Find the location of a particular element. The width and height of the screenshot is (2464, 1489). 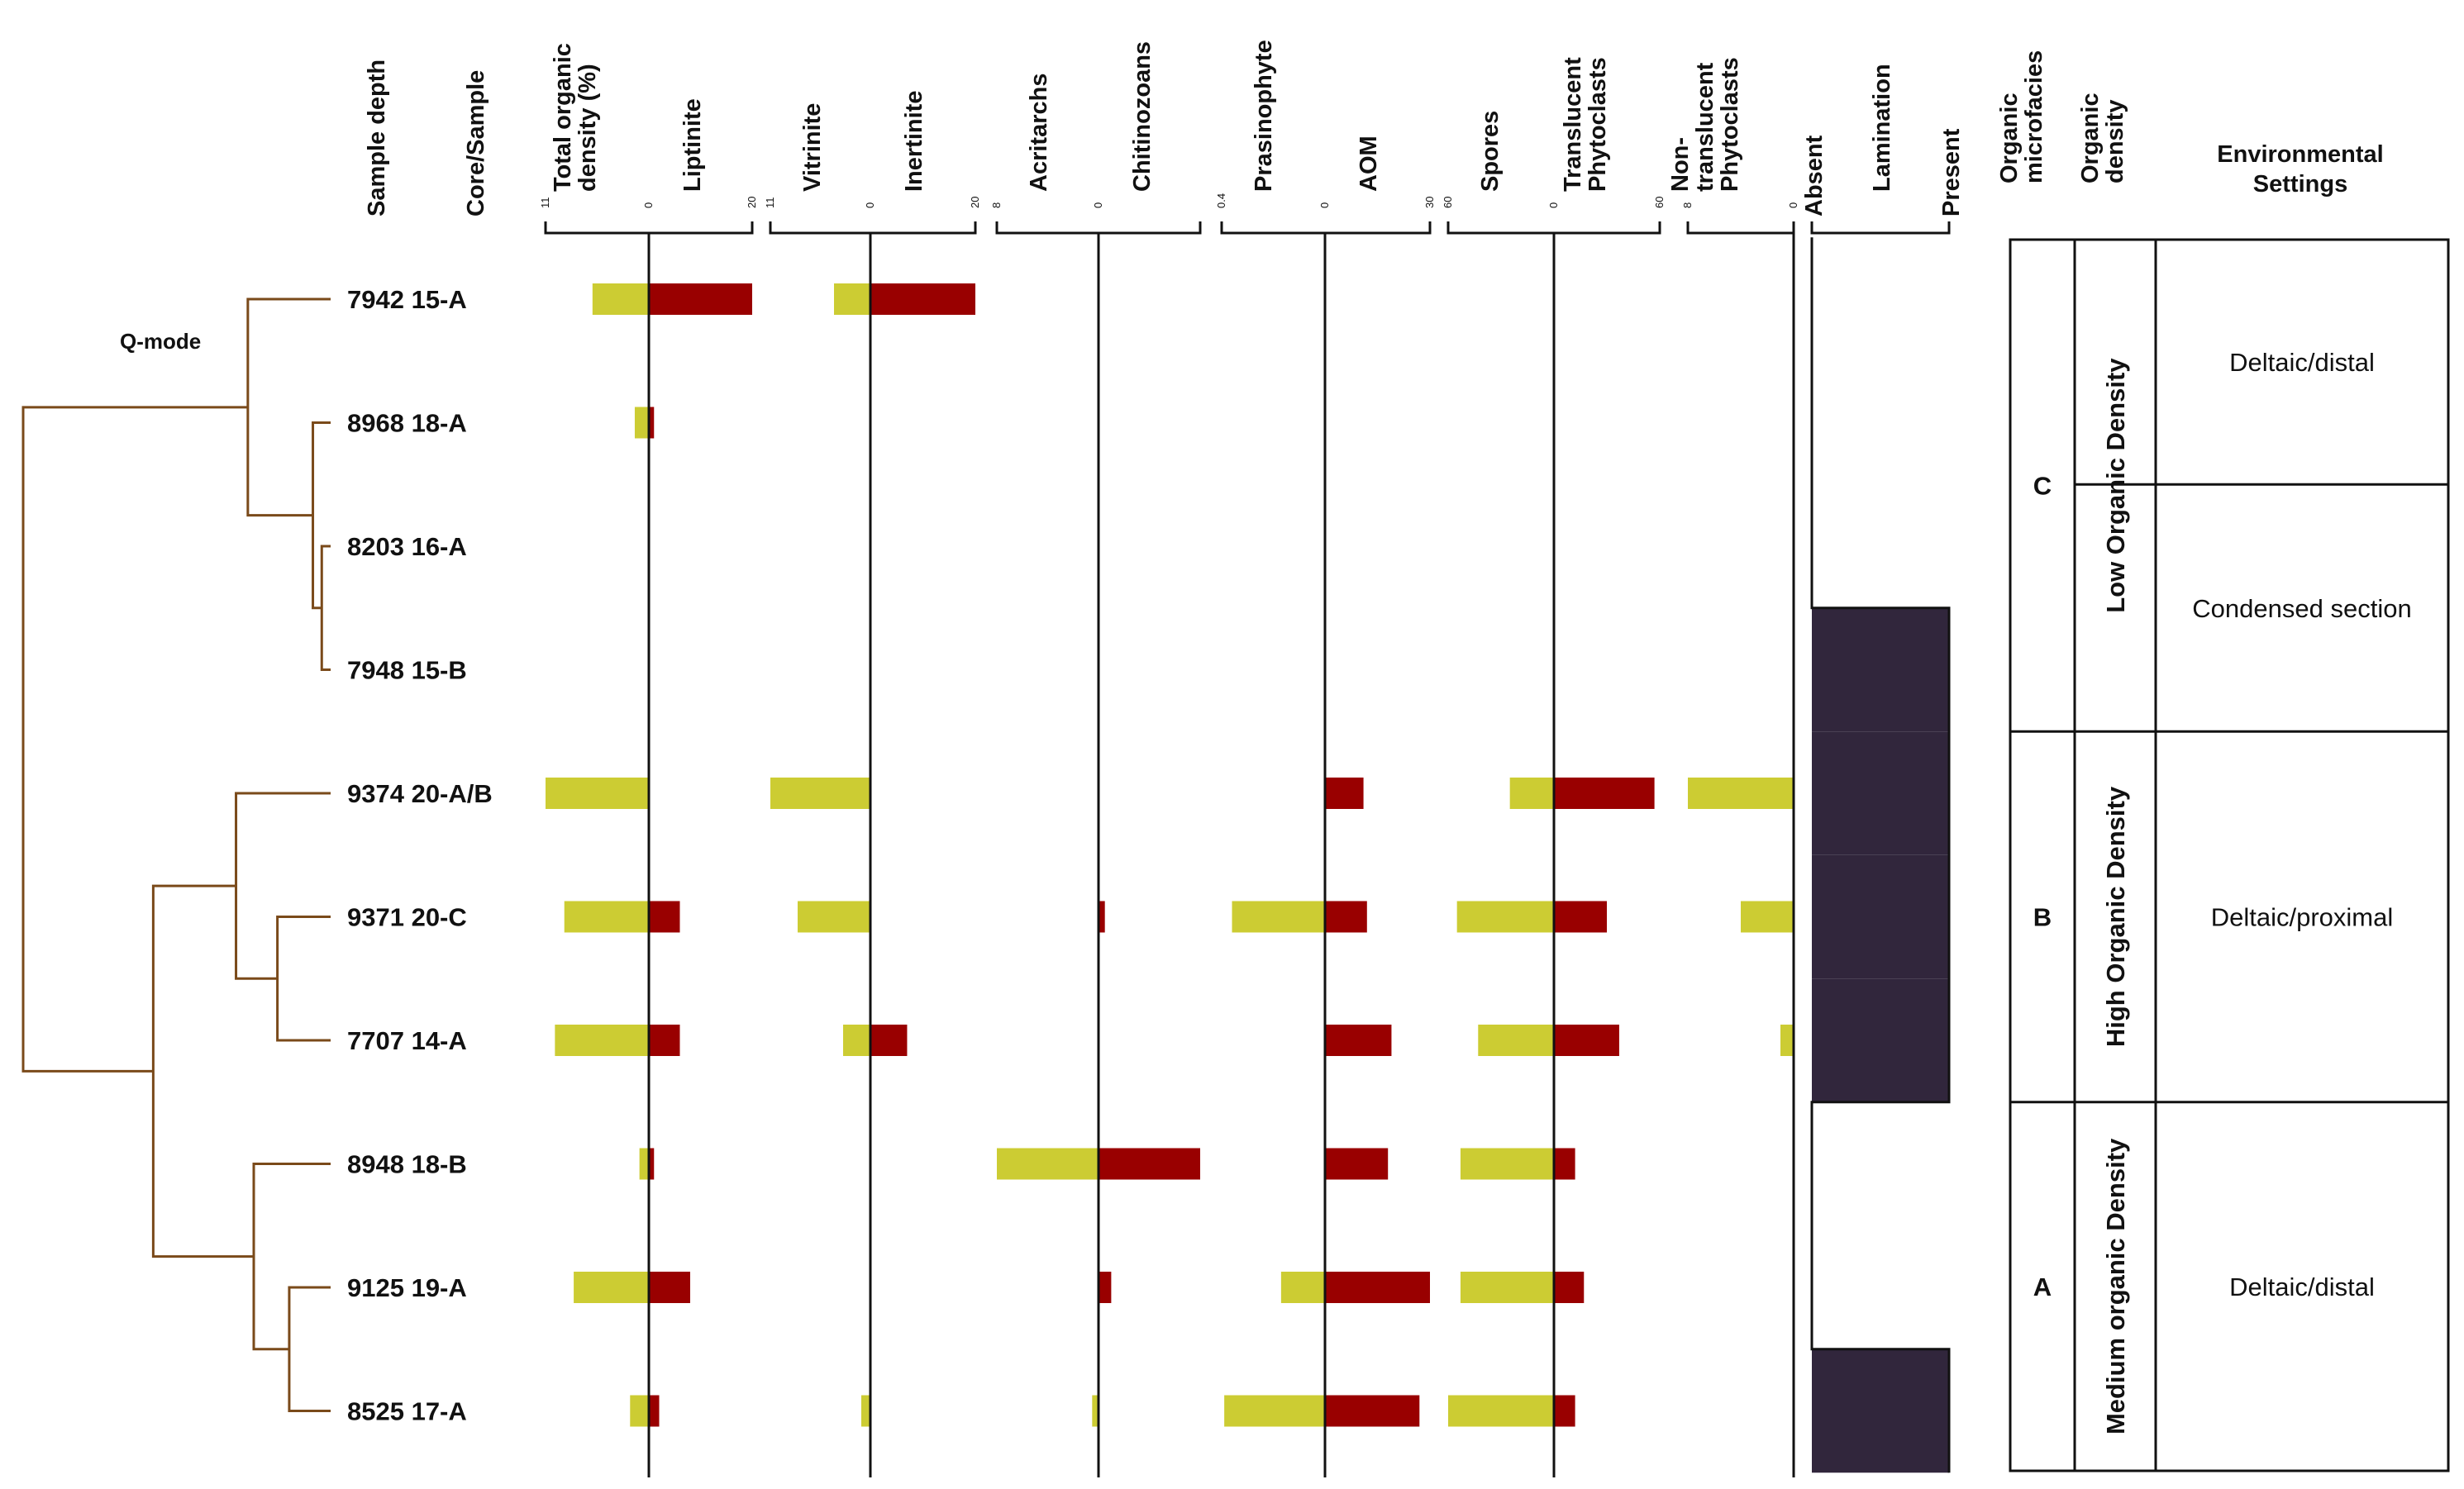

q-mode-dendrogram is located at coordinates (176, 855).